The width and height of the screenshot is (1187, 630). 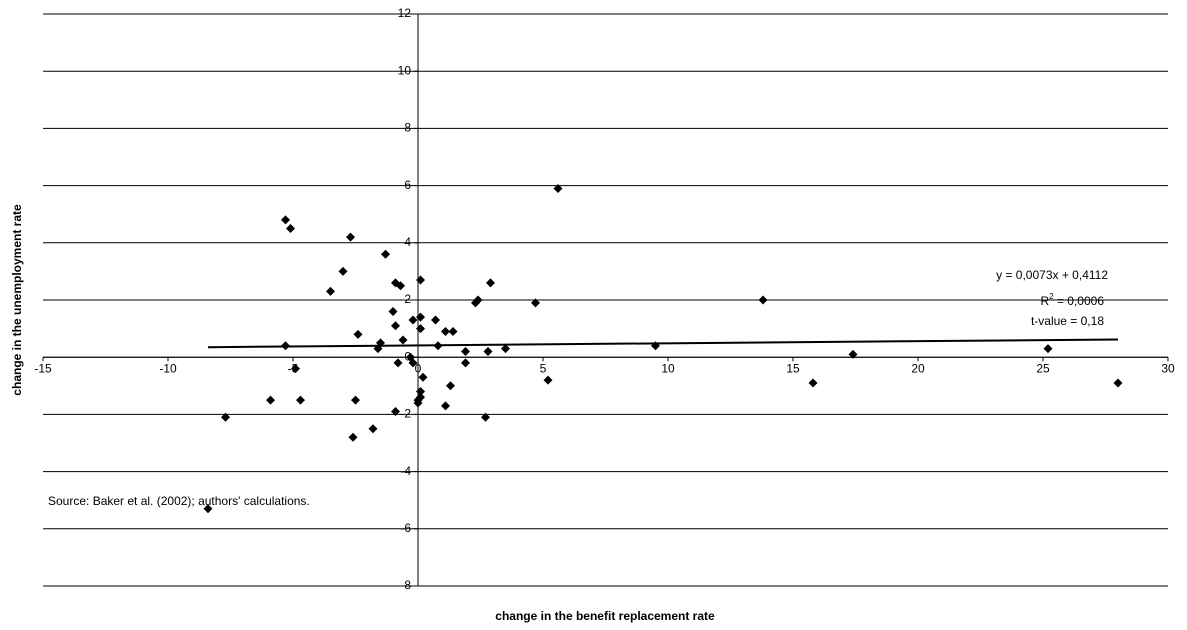 I want to click on r-squared-base: R, so click(x=1044, y=301).